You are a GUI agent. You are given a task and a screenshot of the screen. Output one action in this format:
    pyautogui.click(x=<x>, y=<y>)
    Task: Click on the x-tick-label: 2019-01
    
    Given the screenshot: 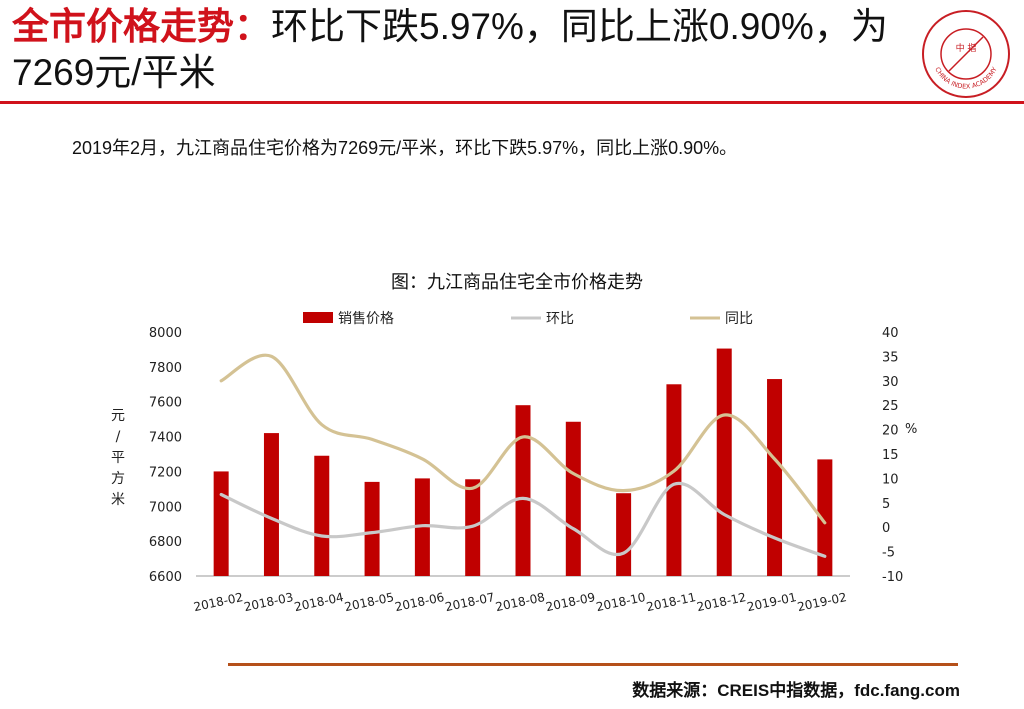 What is the action you would take?
    pyautogui.click(x=772, y=602)
    